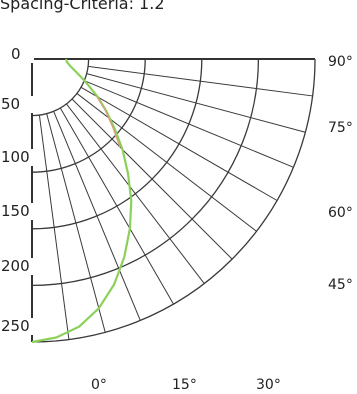 This screenshot has width=357, height=394. What do you see at coordinates (54, 227) in the screenshot?
I see `spoke-7.5` at bounding box center [54, 227].